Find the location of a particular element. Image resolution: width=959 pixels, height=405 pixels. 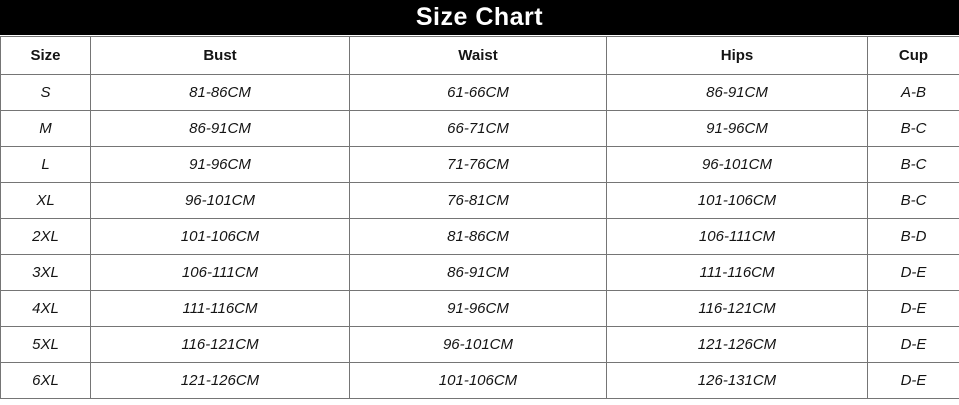

bust-cell: 116-121CM is located at coordinates (220, 344).